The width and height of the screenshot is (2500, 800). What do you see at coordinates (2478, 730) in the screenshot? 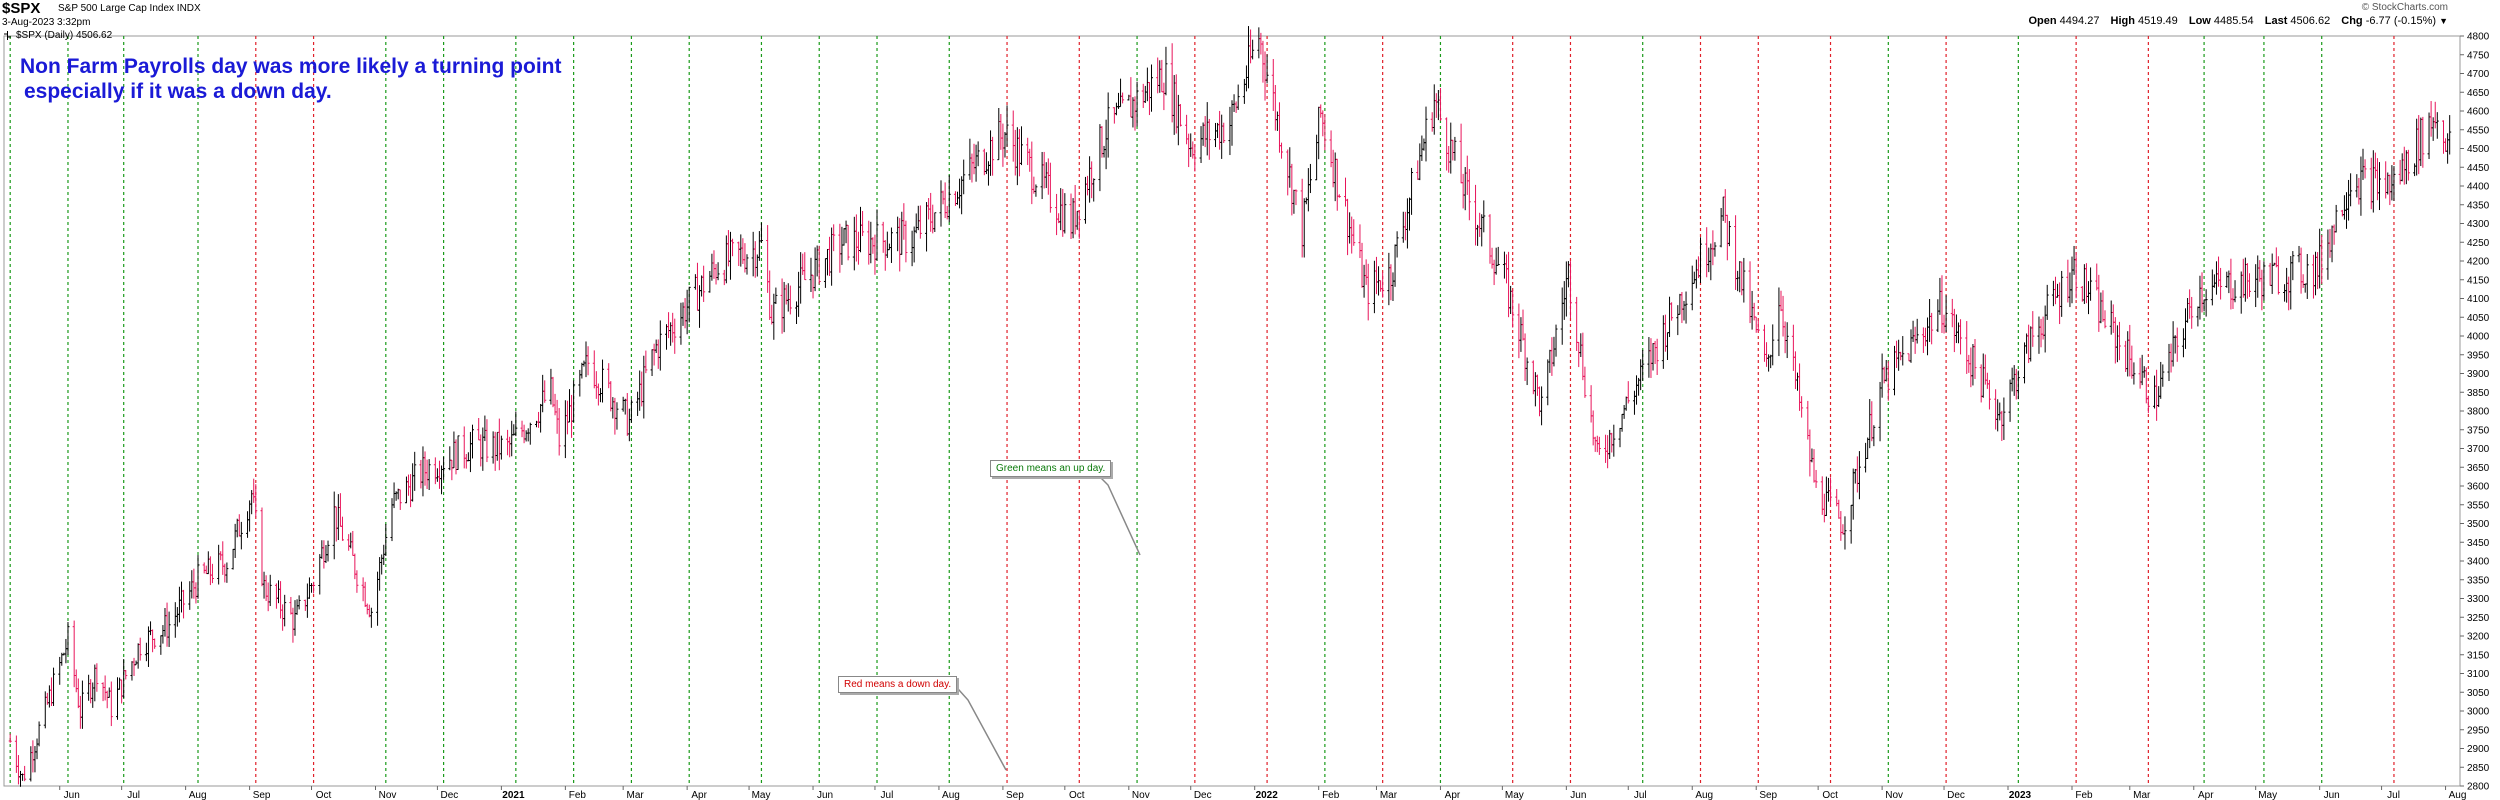
I see `y-tick-label: 2950` at bounding box center [2478, 730].